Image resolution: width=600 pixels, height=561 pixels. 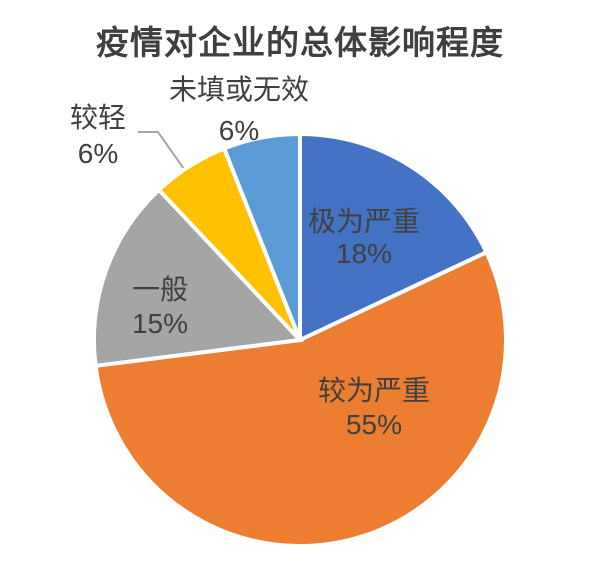 I want to click on slice-label-name-0: 极为严重, so click(x=364, y=221).